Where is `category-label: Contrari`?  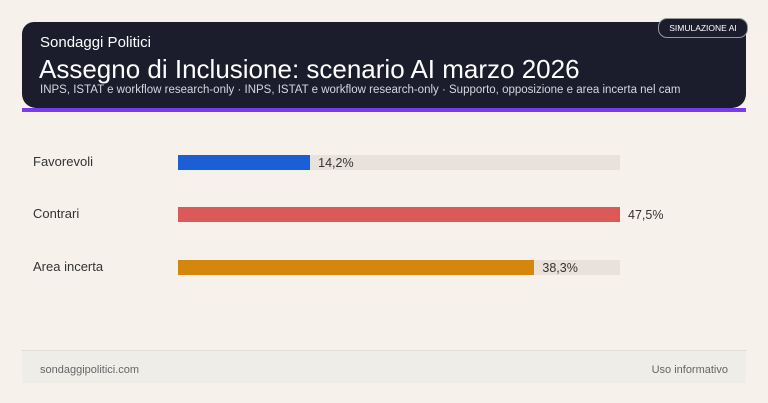
category-label: Contrari is located at coordinates (56, 213).